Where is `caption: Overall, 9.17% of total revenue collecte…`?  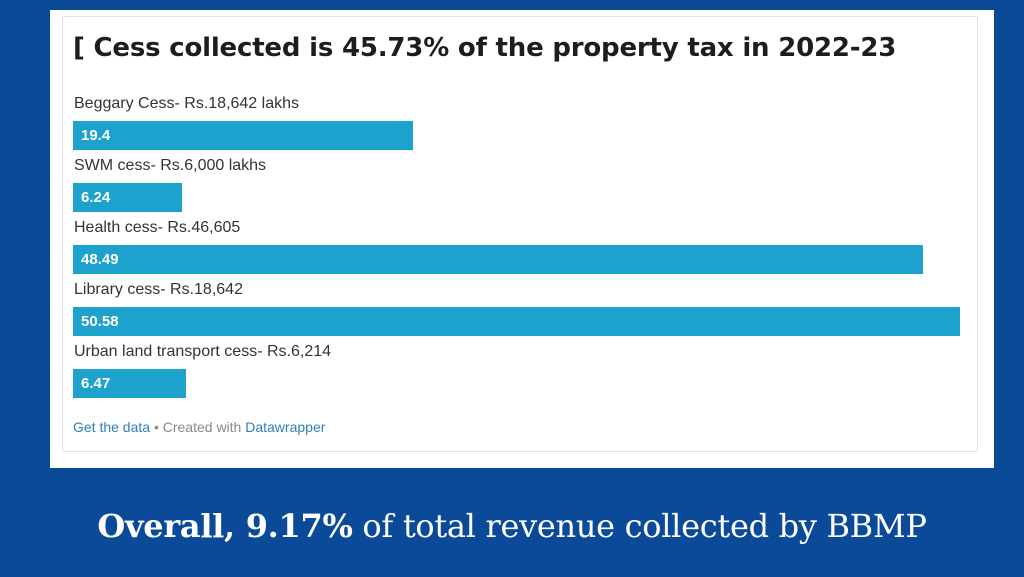
caption: Overall, 9.17% of total revenue collecte… is located at coordinates (512, 526).